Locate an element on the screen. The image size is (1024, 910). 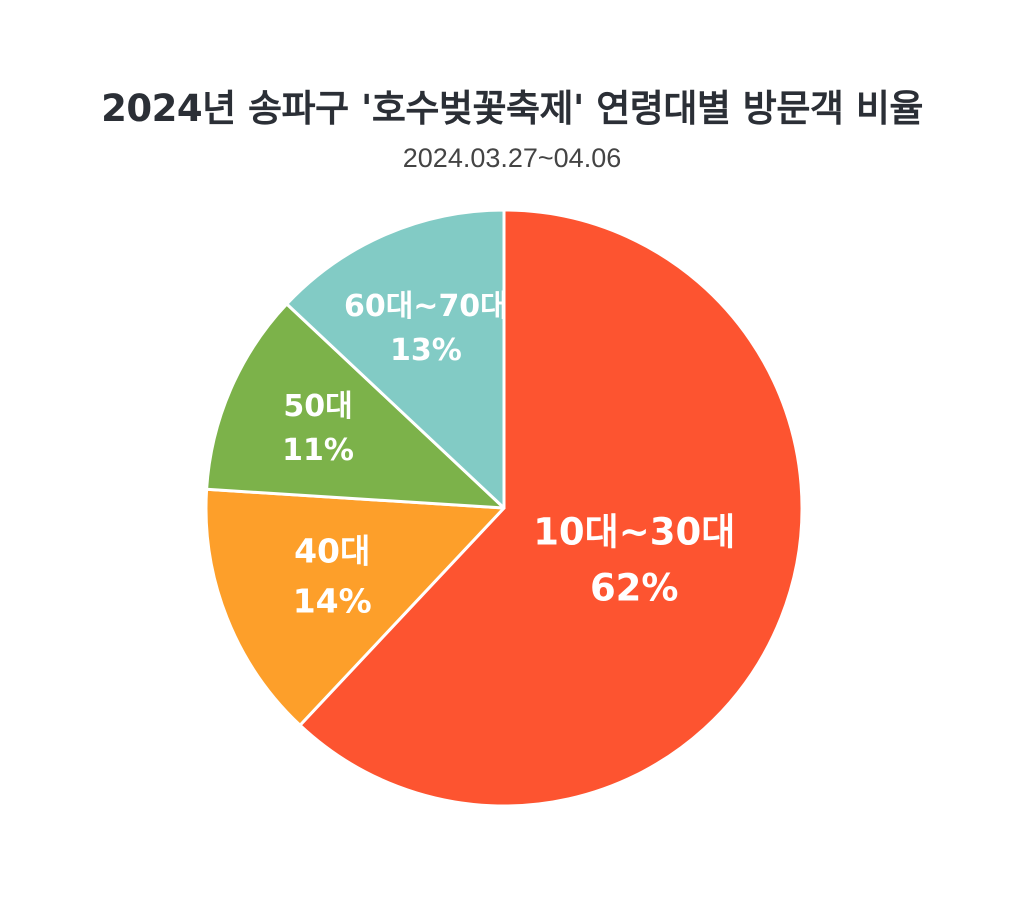
chart-subtitle: 2024.03.27~04.06 is located at coordinates (512, 158).